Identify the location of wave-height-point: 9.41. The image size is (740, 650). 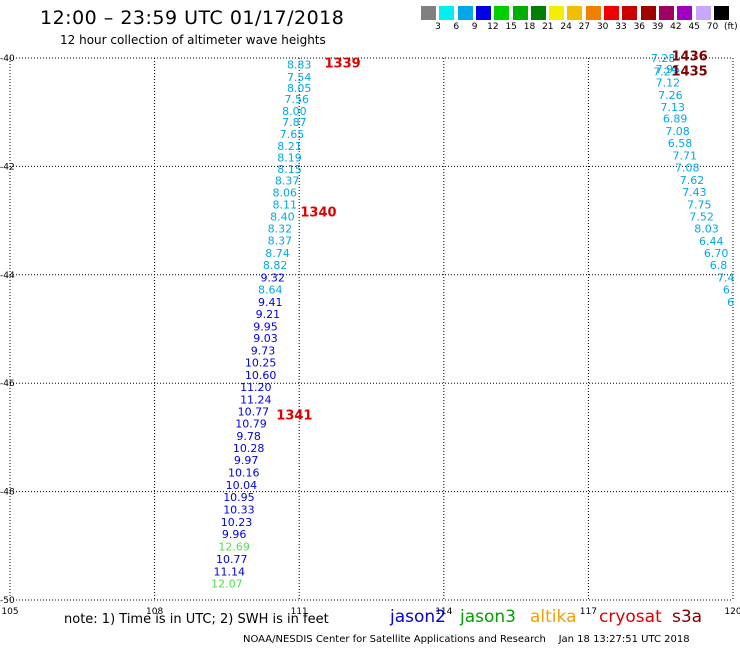
(270, 302).